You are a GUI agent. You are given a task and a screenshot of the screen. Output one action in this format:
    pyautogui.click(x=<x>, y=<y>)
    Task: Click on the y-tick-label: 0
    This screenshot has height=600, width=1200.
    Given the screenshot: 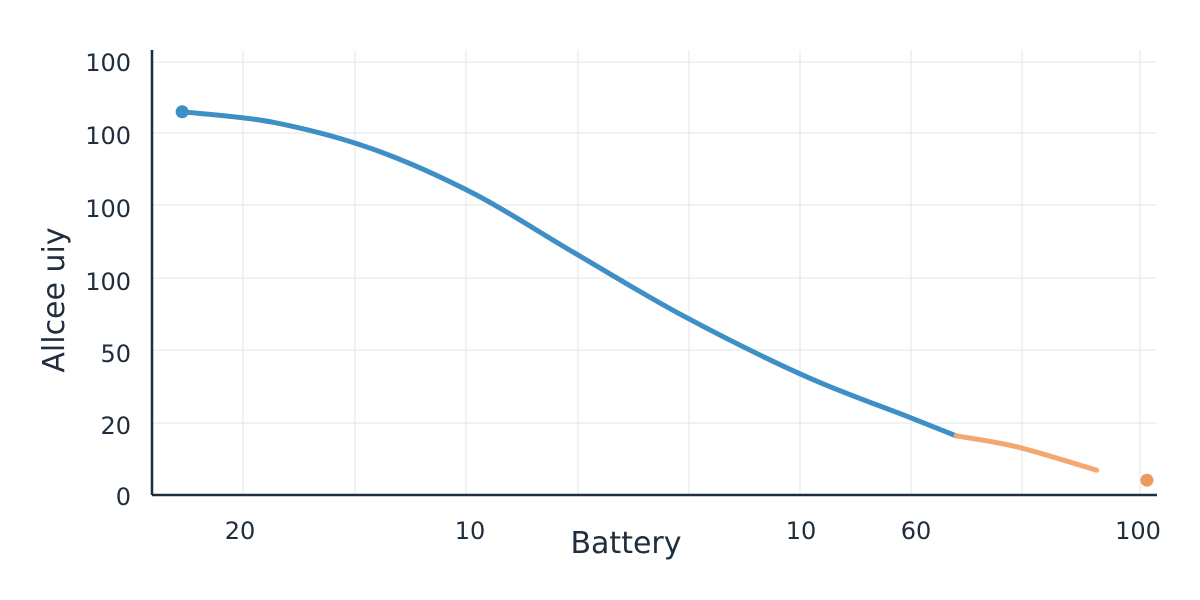 What is the action you would take?
    pyautogui.click(x=123, y=497)
    